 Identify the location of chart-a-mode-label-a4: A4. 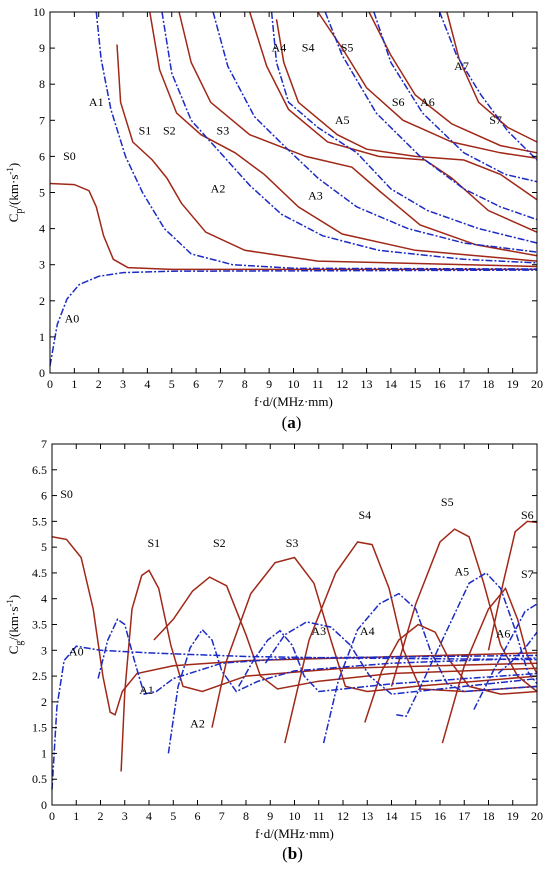
(279, 48).